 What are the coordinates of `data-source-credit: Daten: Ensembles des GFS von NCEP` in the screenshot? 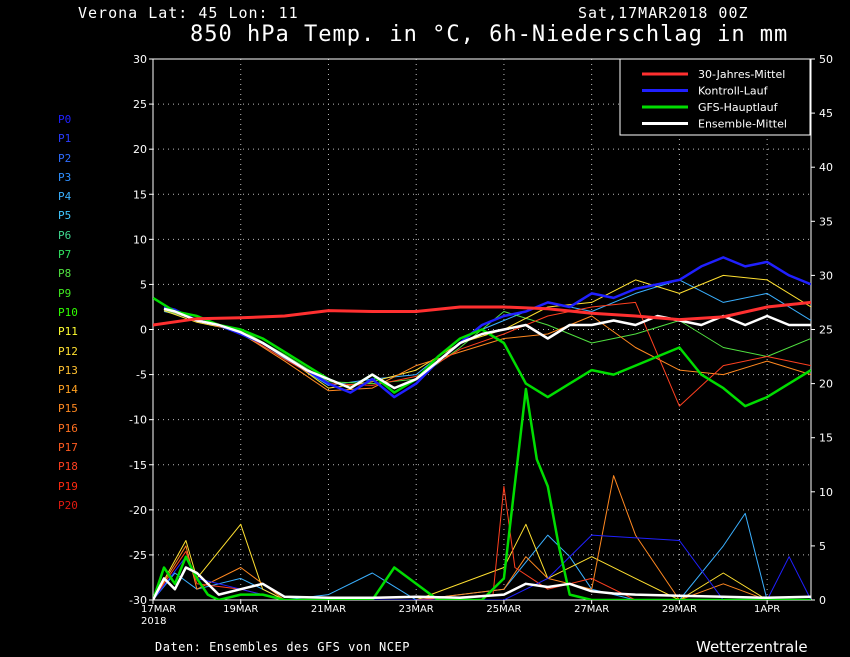 It's located at (282, 647).